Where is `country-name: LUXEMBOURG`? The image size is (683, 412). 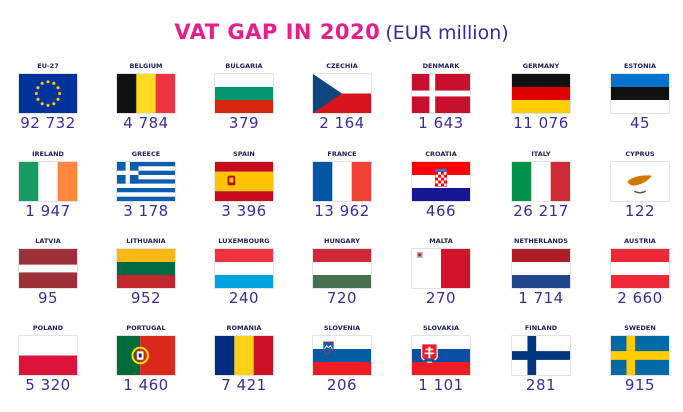 country-name: LUXEMBOURG is located at coordinates (244, 241).